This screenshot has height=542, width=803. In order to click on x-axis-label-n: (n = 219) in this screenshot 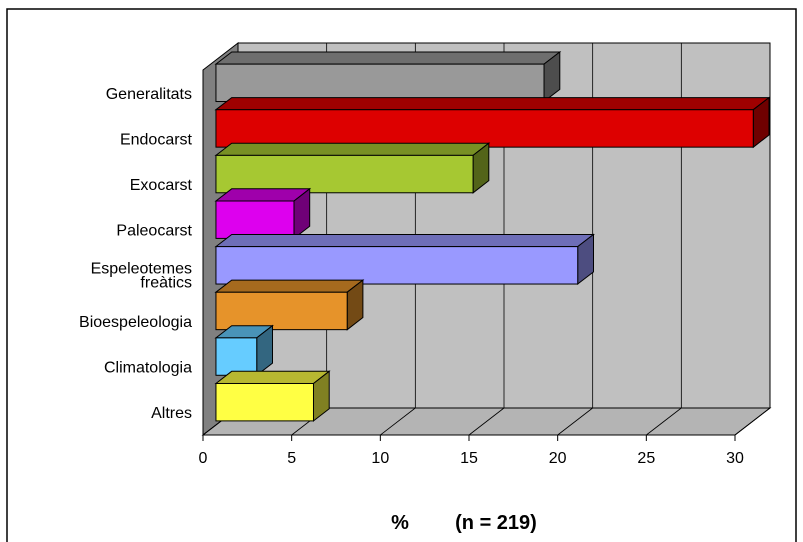, I will do `click(496, 523)`.